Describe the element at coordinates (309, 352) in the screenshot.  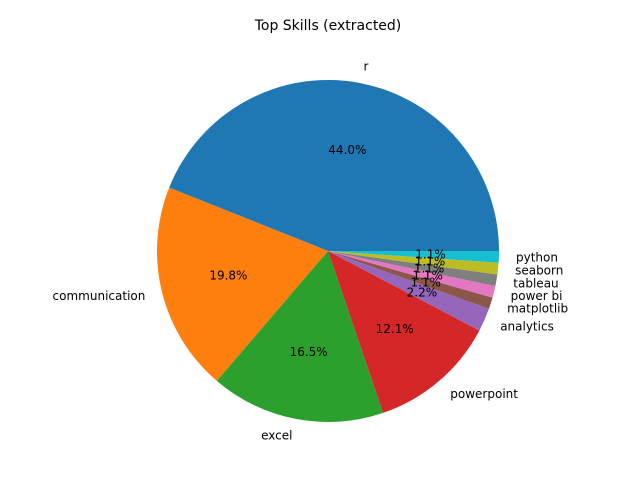
I see `slice-percent-excel: 16.5%` at that location.